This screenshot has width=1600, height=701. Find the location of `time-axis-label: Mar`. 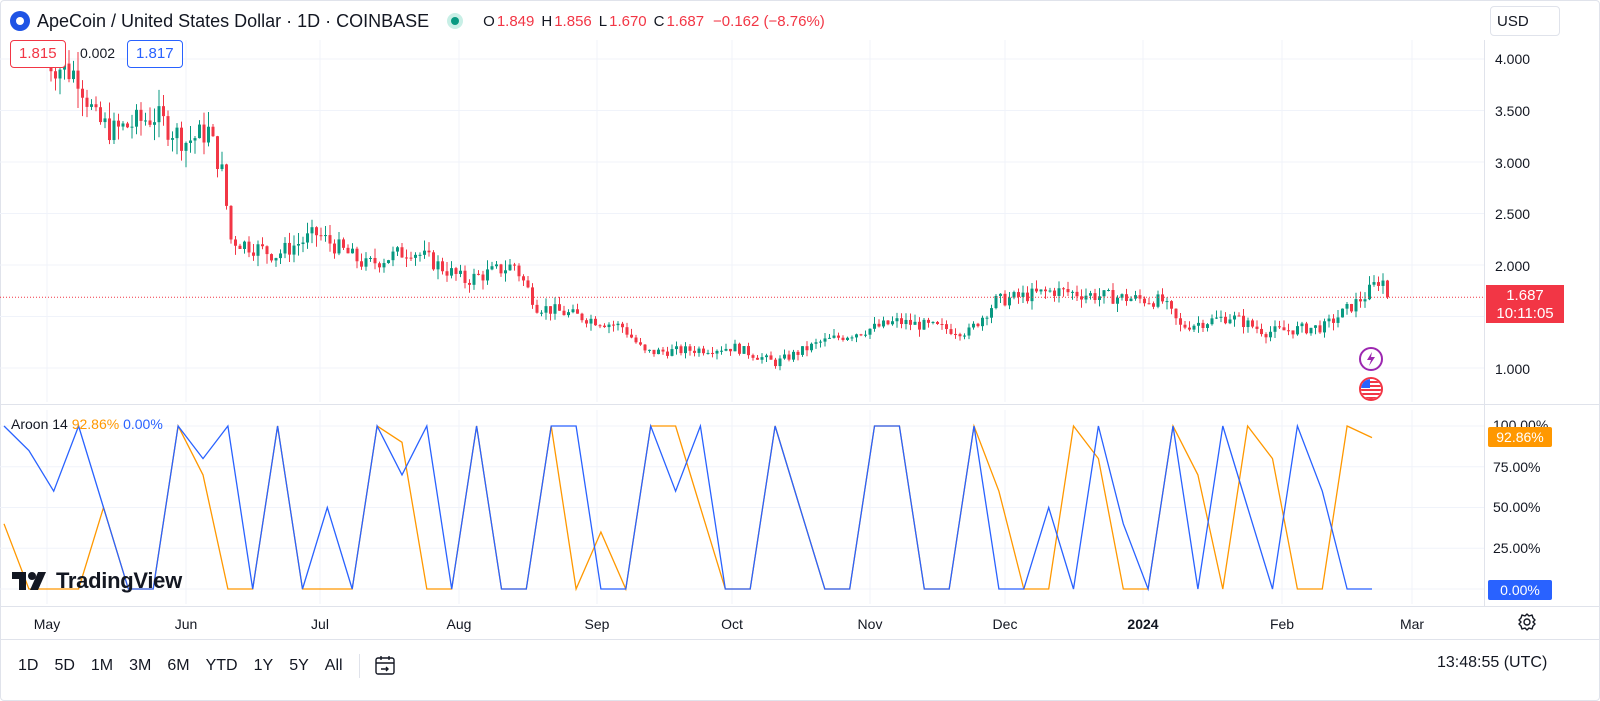

time-axis-label: Mar is located at coordinates (1412, 624).